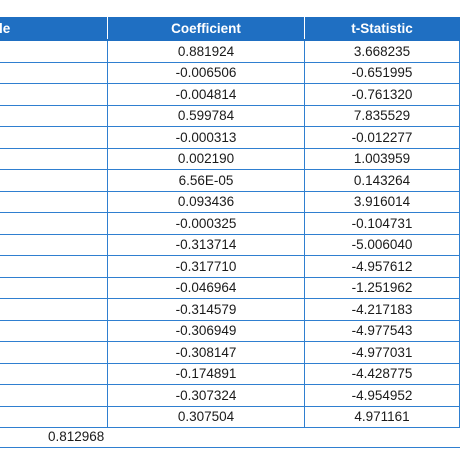 The height and width of the screenshot is (474, 474). I want to click on t-statistic-cell: -4.428775, so click(382, 374).